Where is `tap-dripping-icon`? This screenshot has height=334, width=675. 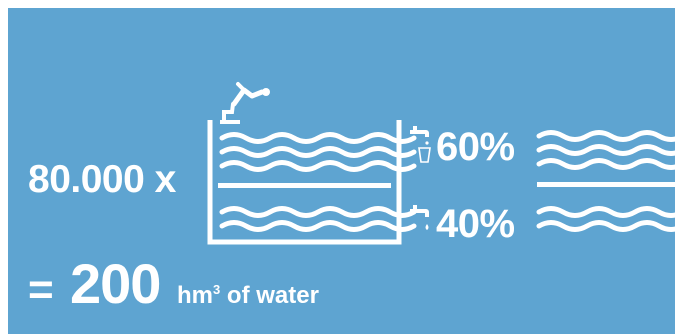
tap-dripping-icon is located at coordinates (419, 217).